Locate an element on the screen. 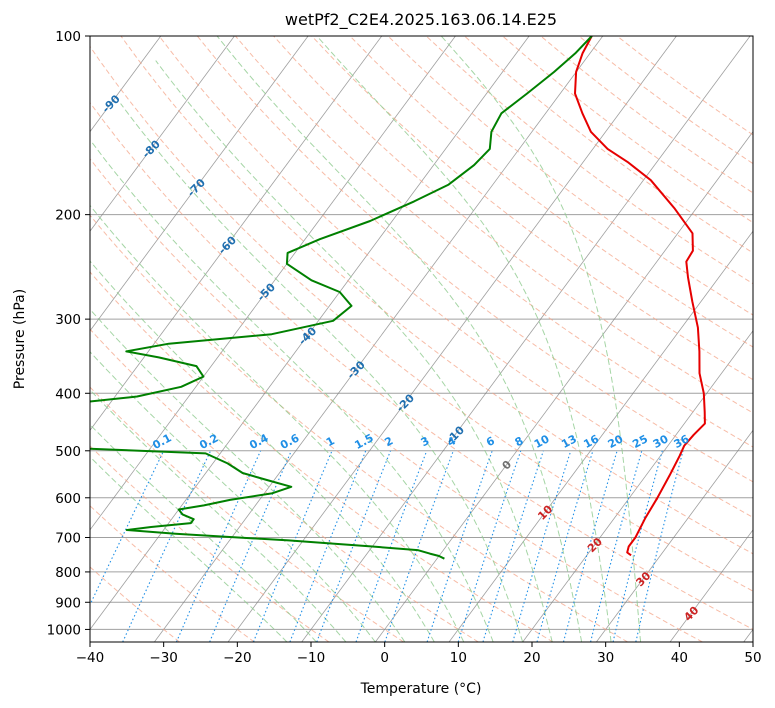 This screenshot has height=708, width=775. isotherm-label: -90 is located at coordinates (111, 103).